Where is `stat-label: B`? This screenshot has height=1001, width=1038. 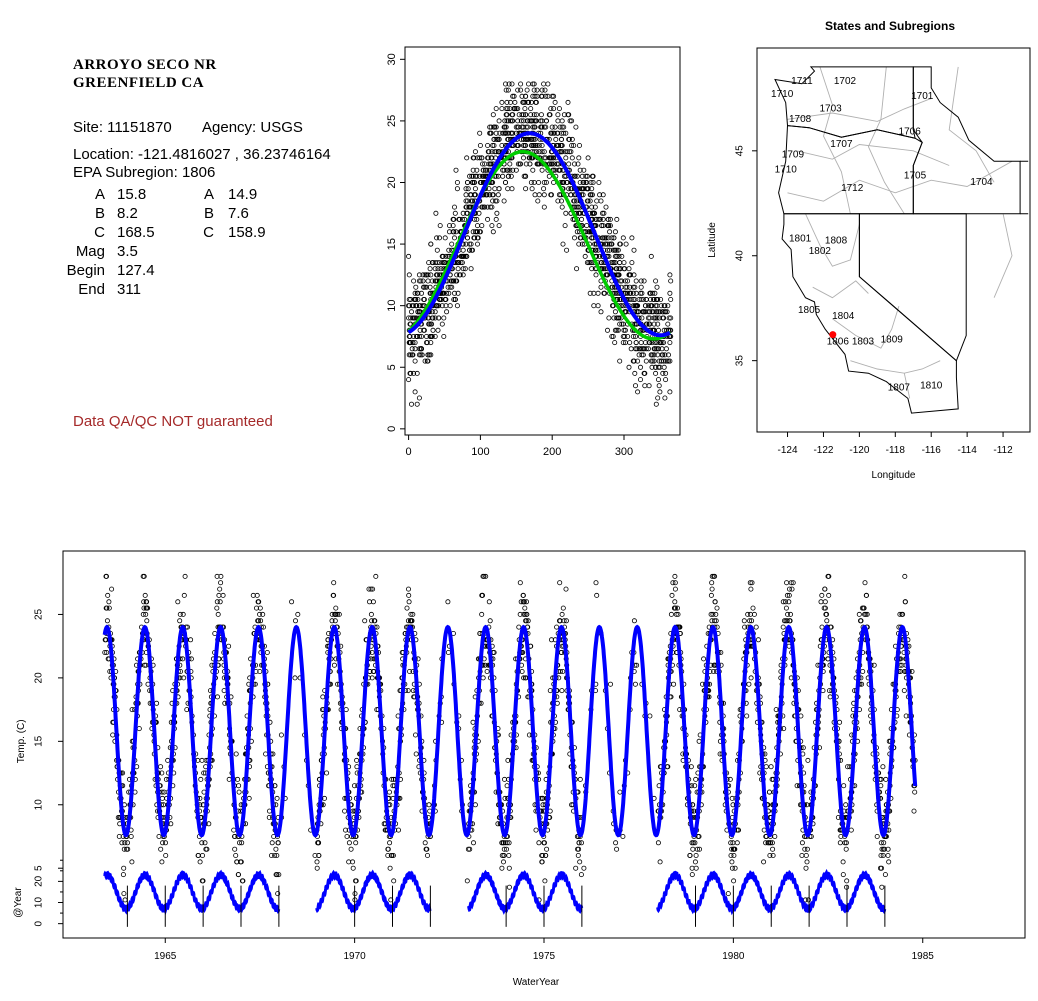
stat-label: B is located at coordinates (99, 213).